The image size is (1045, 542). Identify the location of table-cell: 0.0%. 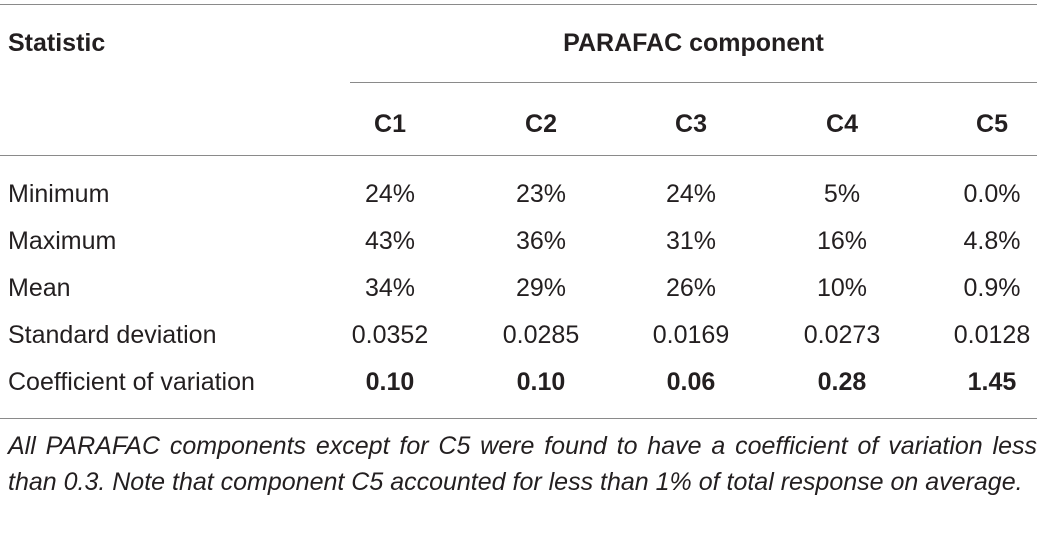
(992, 194).